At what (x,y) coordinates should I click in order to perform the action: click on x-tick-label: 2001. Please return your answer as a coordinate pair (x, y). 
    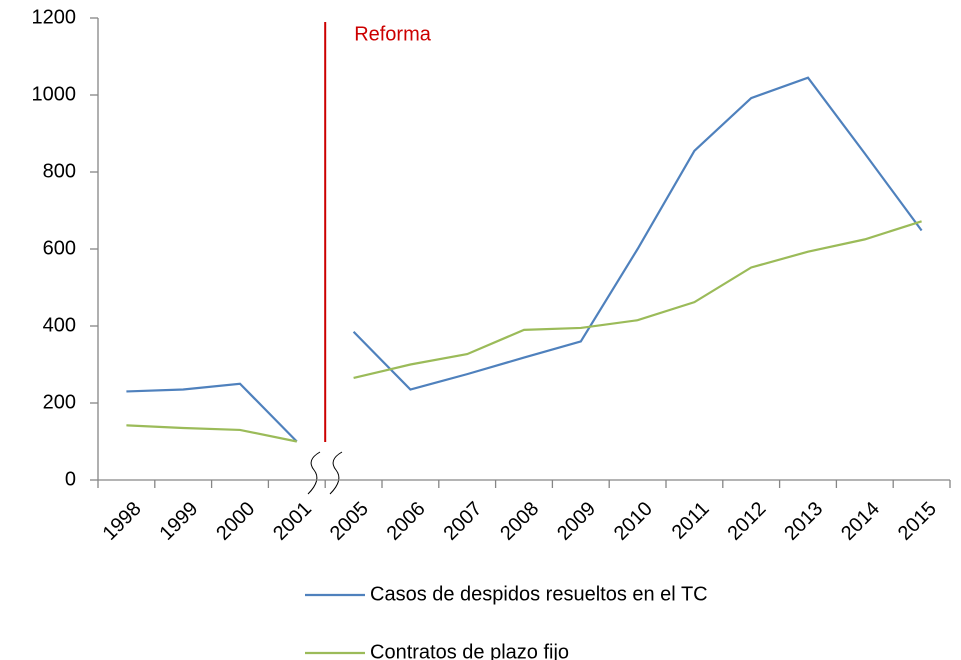
    Looking at the image, I should click on (292, 521).